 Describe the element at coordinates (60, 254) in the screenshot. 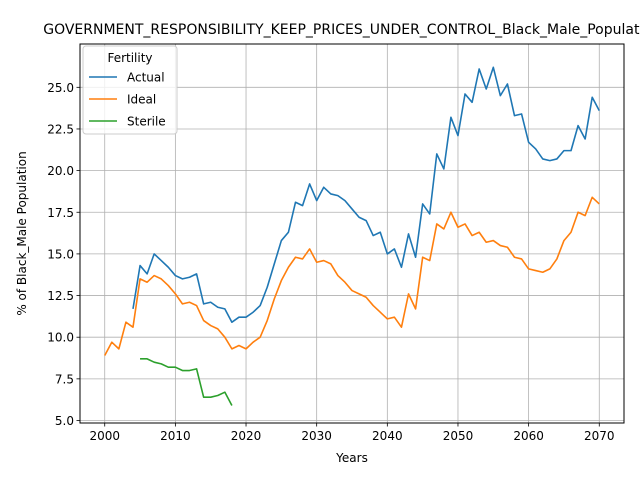

I see `y-tick-label: 15.0` at that location.